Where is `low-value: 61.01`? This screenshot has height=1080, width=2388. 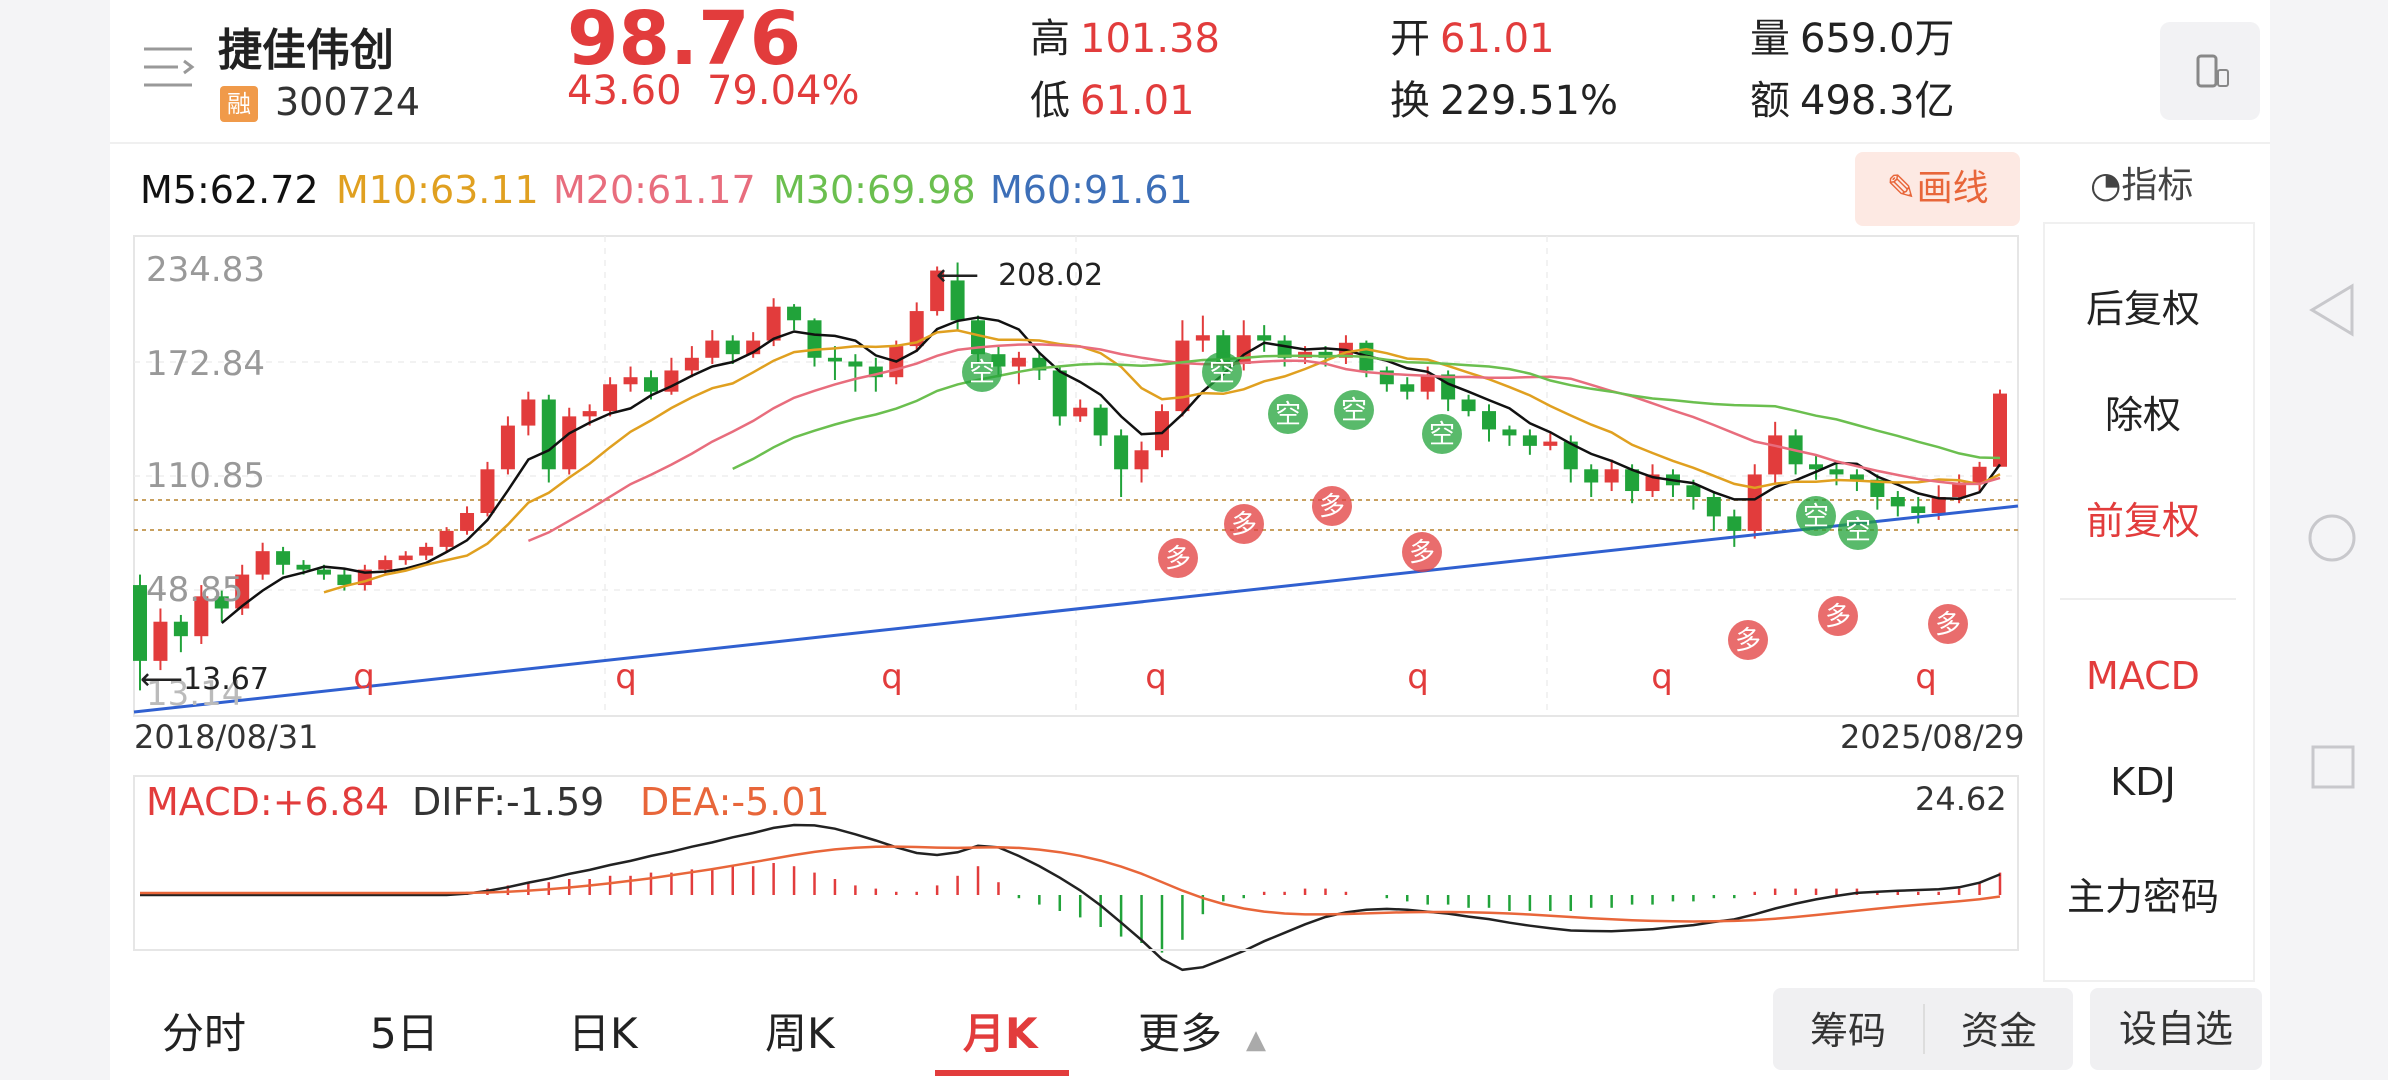 low-value: 61.01 is located at coordinates (1137, 101).